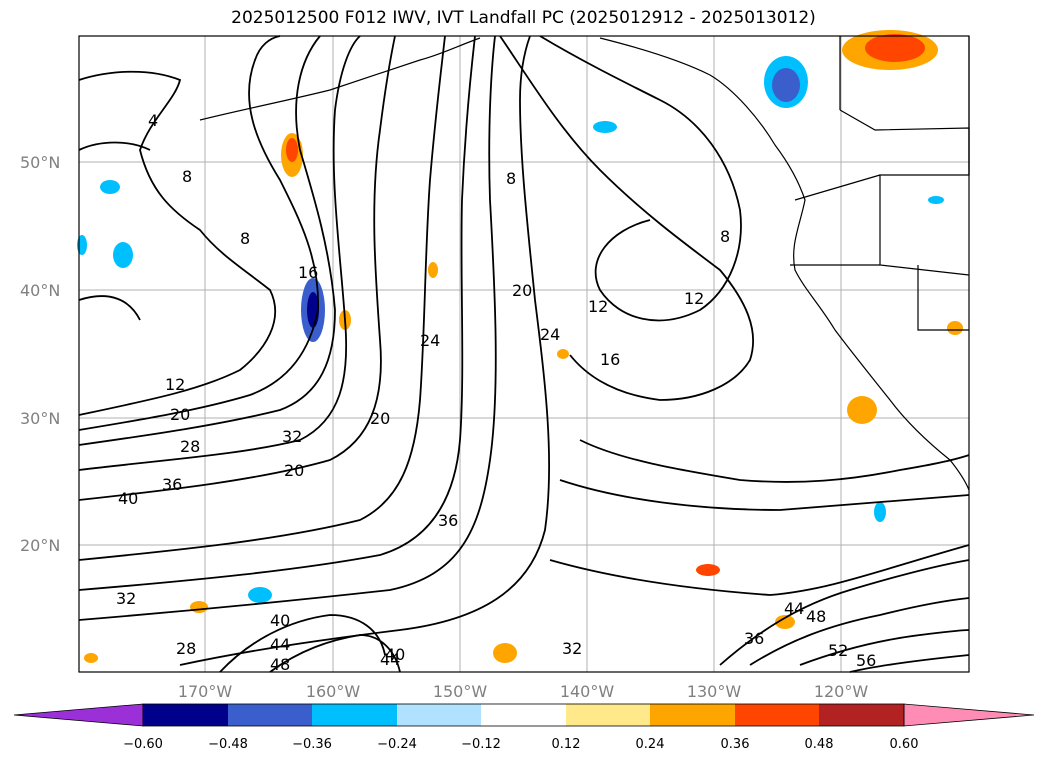  I want to click on colorbar-label: 0.48, so click(819, 744).